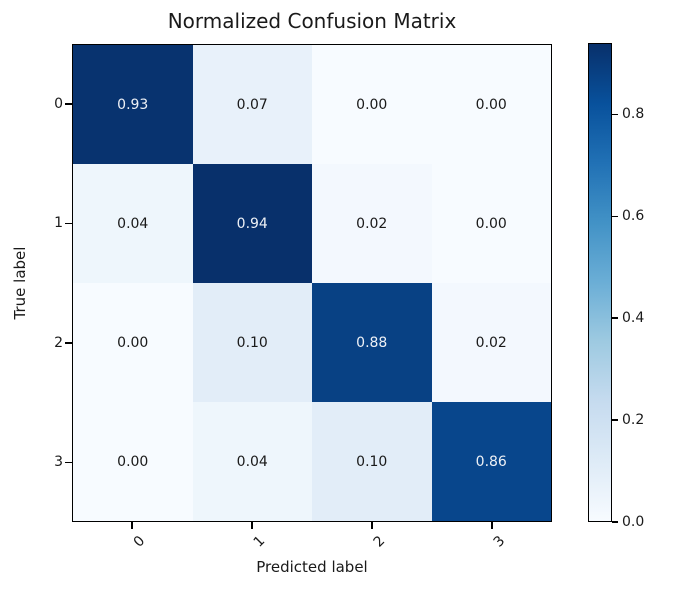 The height and width of the screenshot is (593, 676). Describe the element at coordinates (499, 542) in the screenshot. I see `x-tick-label: 3` at that location.